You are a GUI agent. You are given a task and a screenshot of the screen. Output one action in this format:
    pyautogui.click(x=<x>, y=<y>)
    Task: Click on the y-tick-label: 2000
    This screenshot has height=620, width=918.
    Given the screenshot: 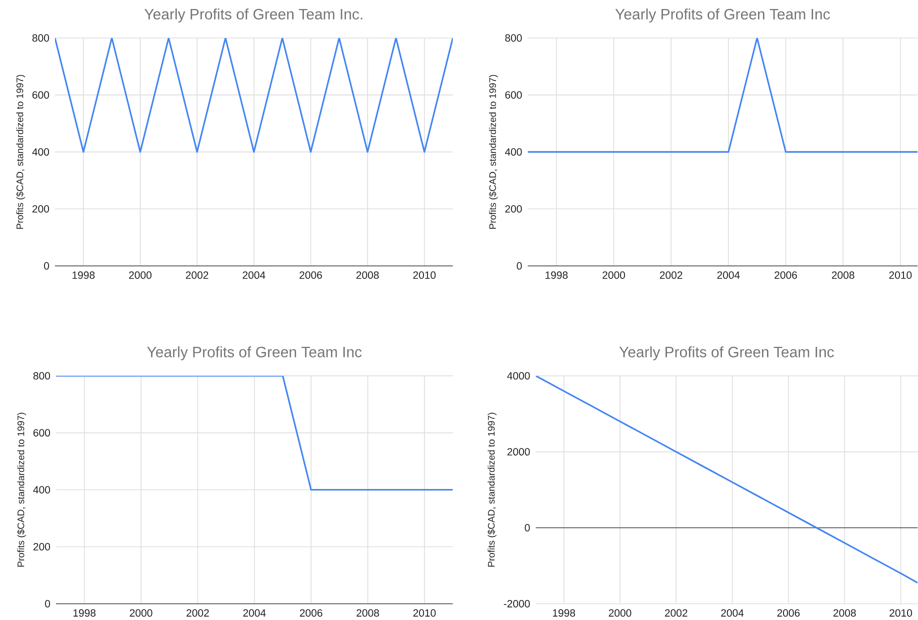 What is the action you would take?
    pyautogui.click(x=518, y=452)
    